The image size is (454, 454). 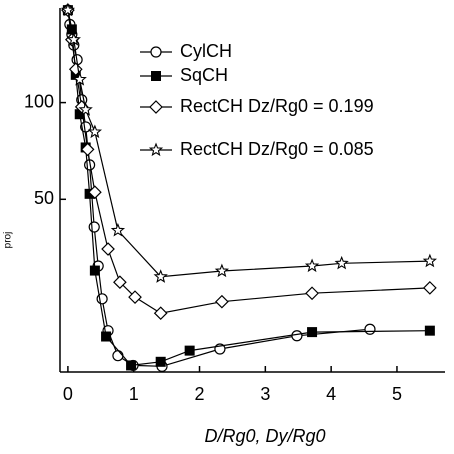 I want to click on legend-label: SqCH, so click(x=204, y=75).